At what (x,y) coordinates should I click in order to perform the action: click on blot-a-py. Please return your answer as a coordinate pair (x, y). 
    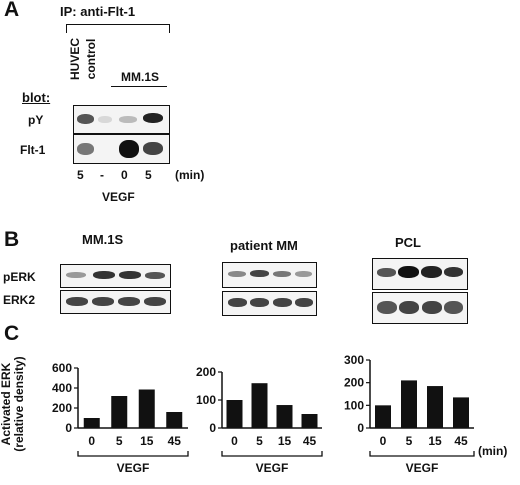
    Looking at the image, I should click on (121, 119).